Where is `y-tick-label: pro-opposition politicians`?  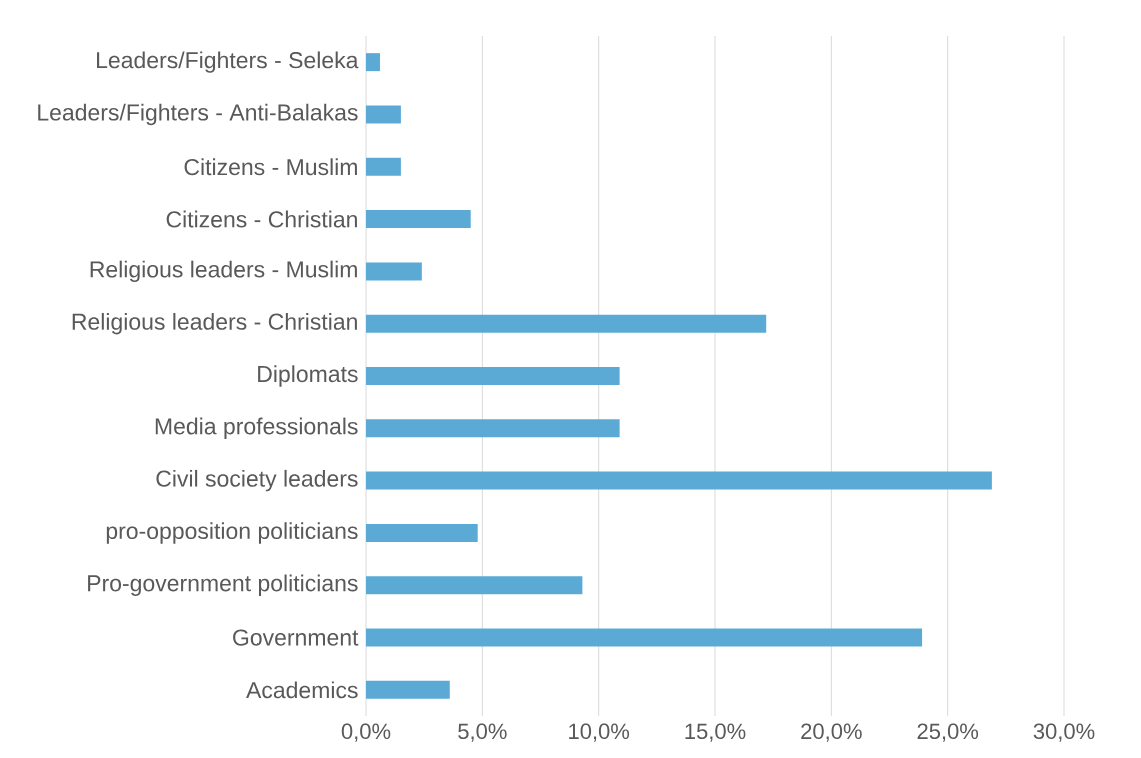
y-tick-label: pro-opposition politicians is located at coordinates (232, 533).